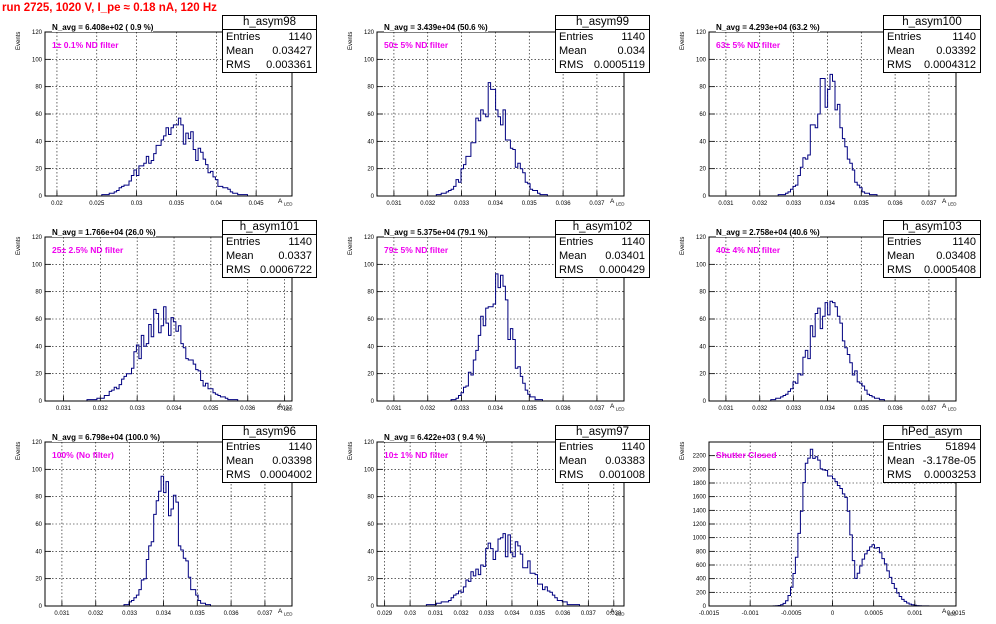 This screenshot has height=624, width=996. What do you see at coordinates (602, 65) in the screenshot?
I see `stats-row-rms: RMS 0.0005119` at bounding box center [602, 65].